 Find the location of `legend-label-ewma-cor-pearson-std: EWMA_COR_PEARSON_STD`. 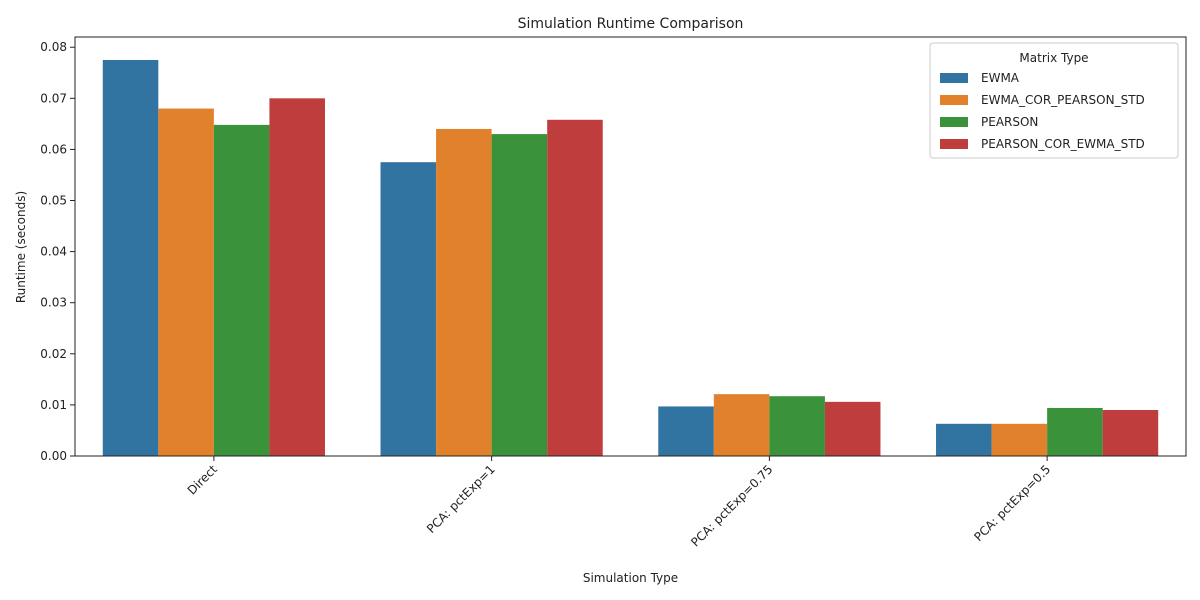

legend-label-ewma-cor-pearson-std: EWMA_COR_PEARSON_STD is located at coordinates (1063, 100).